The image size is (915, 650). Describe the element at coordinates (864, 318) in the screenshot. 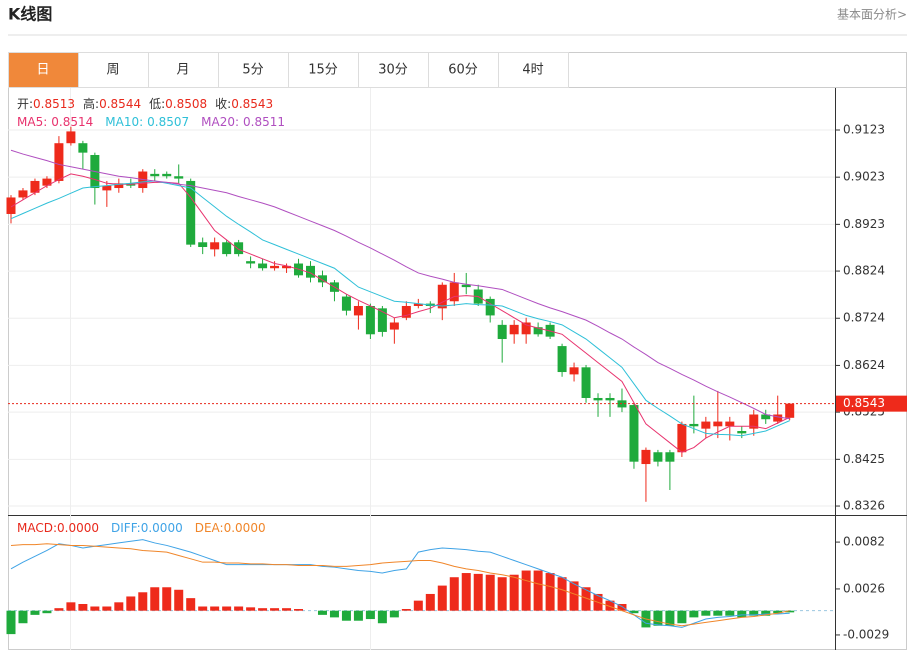

I see `y-tick-label: 0.8724` at that location.